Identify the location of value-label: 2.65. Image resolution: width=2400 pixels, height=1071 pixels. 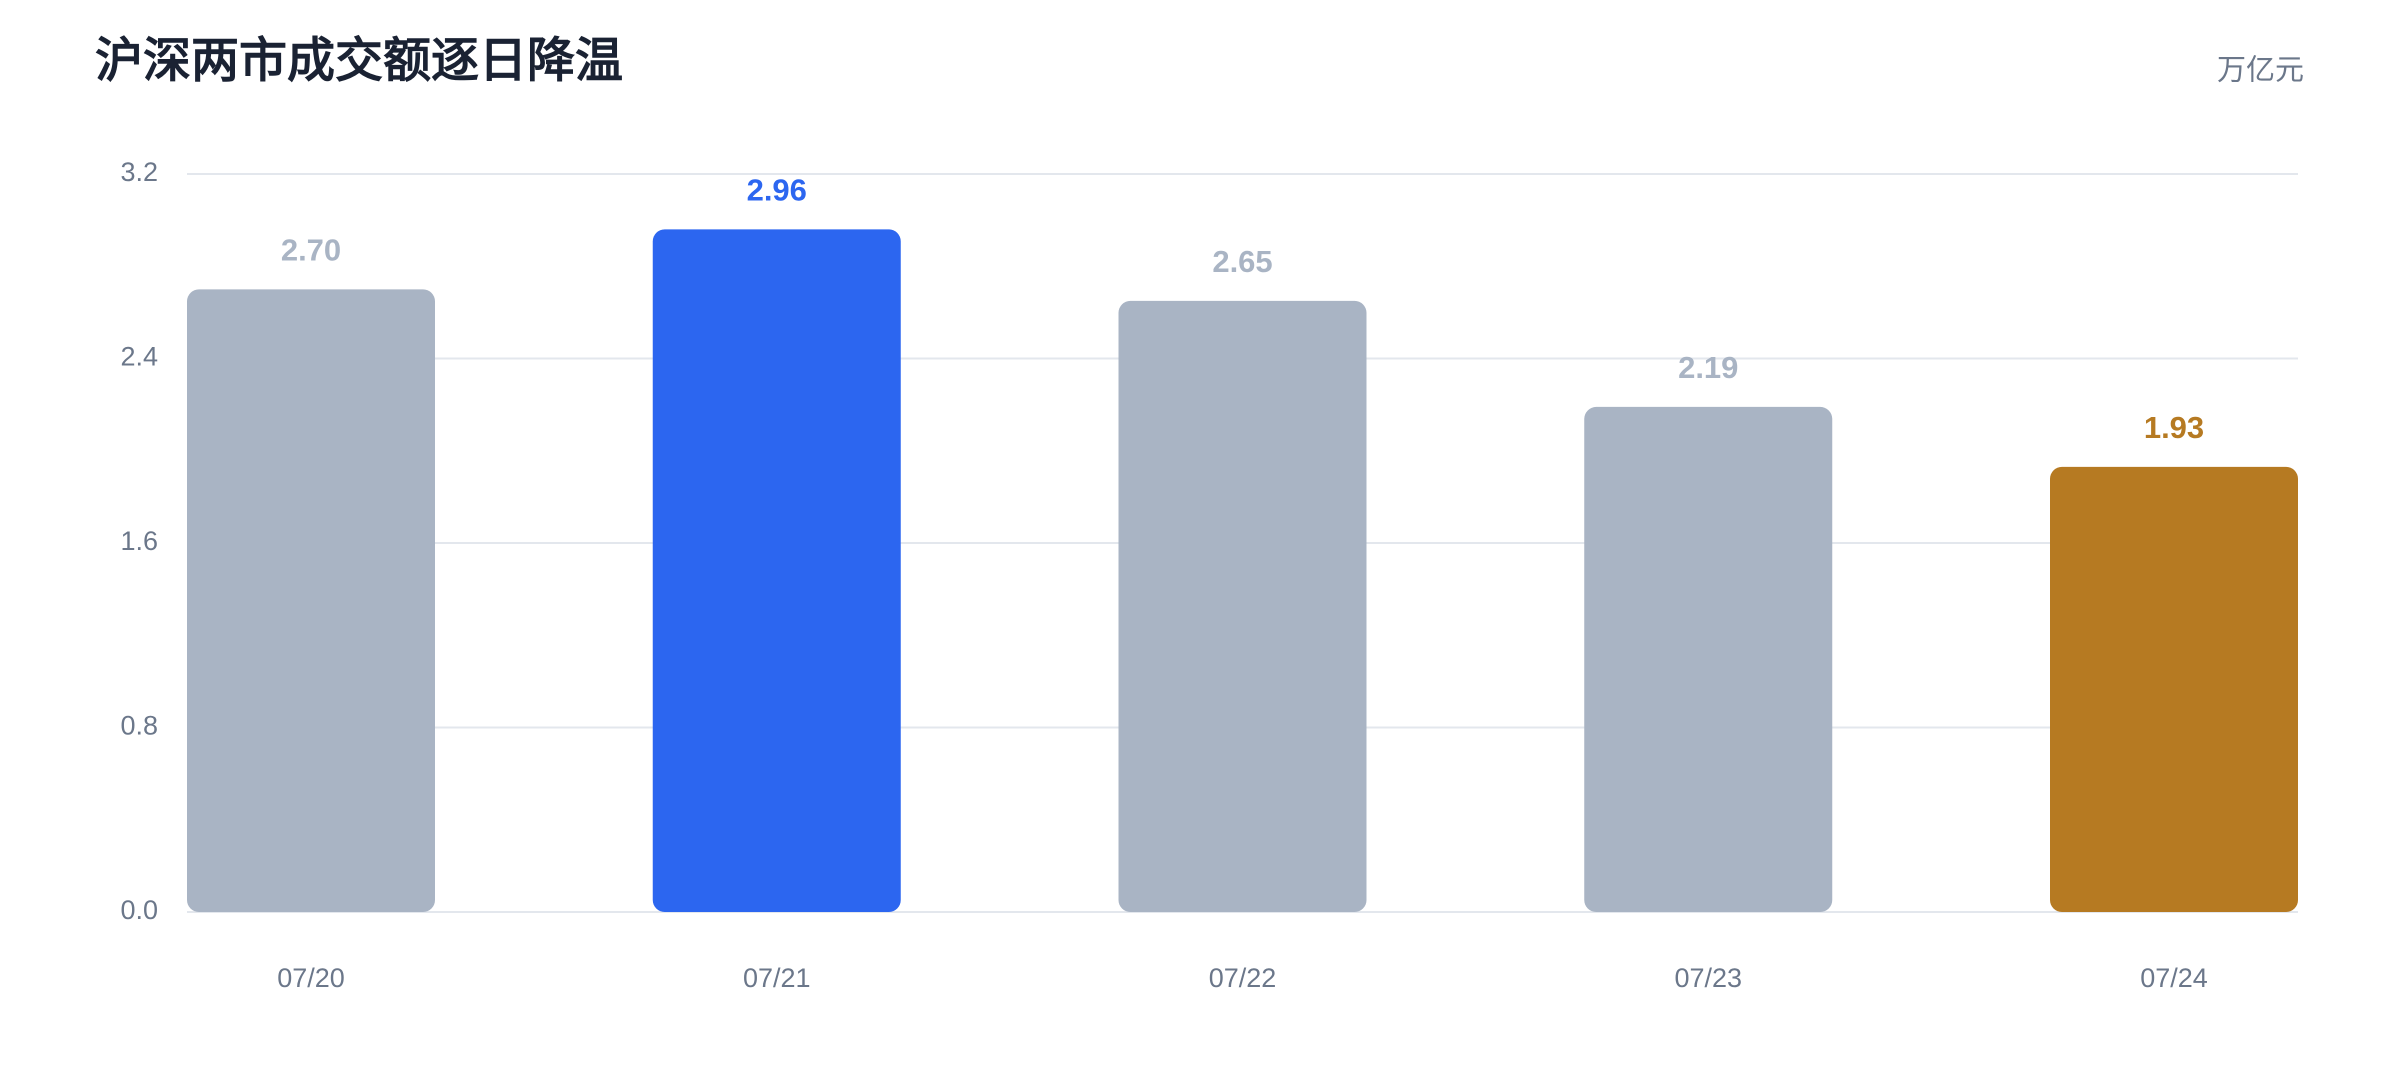
(1242, 261).